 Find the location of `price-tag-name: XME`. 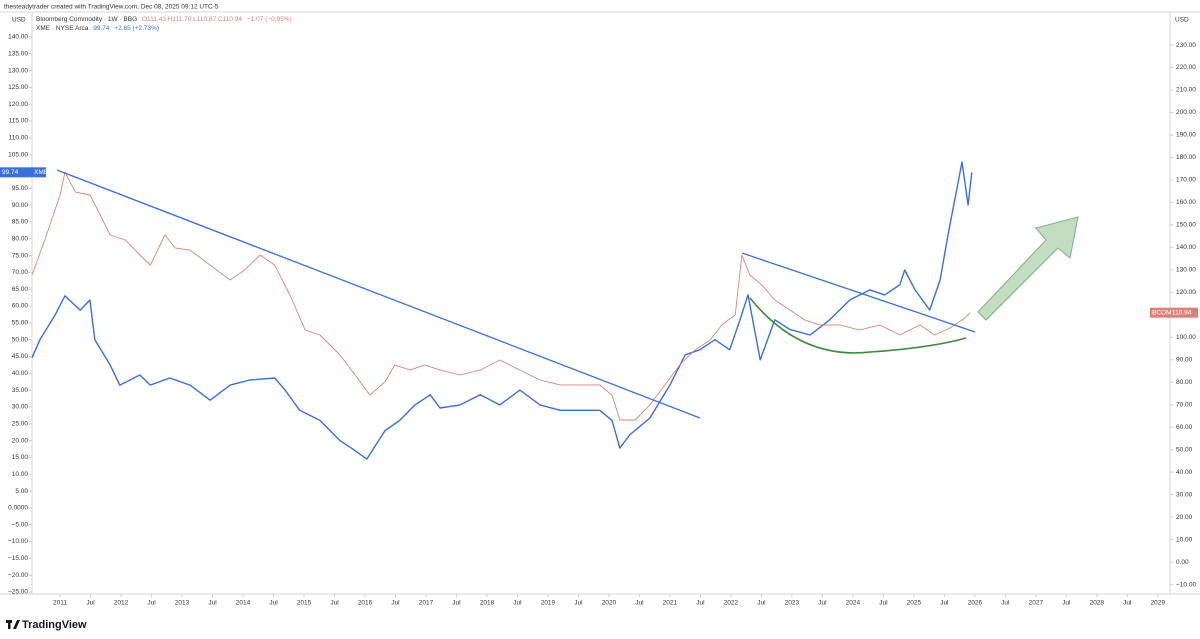

price-tag-name: XME is located at coordinates (41, 172).